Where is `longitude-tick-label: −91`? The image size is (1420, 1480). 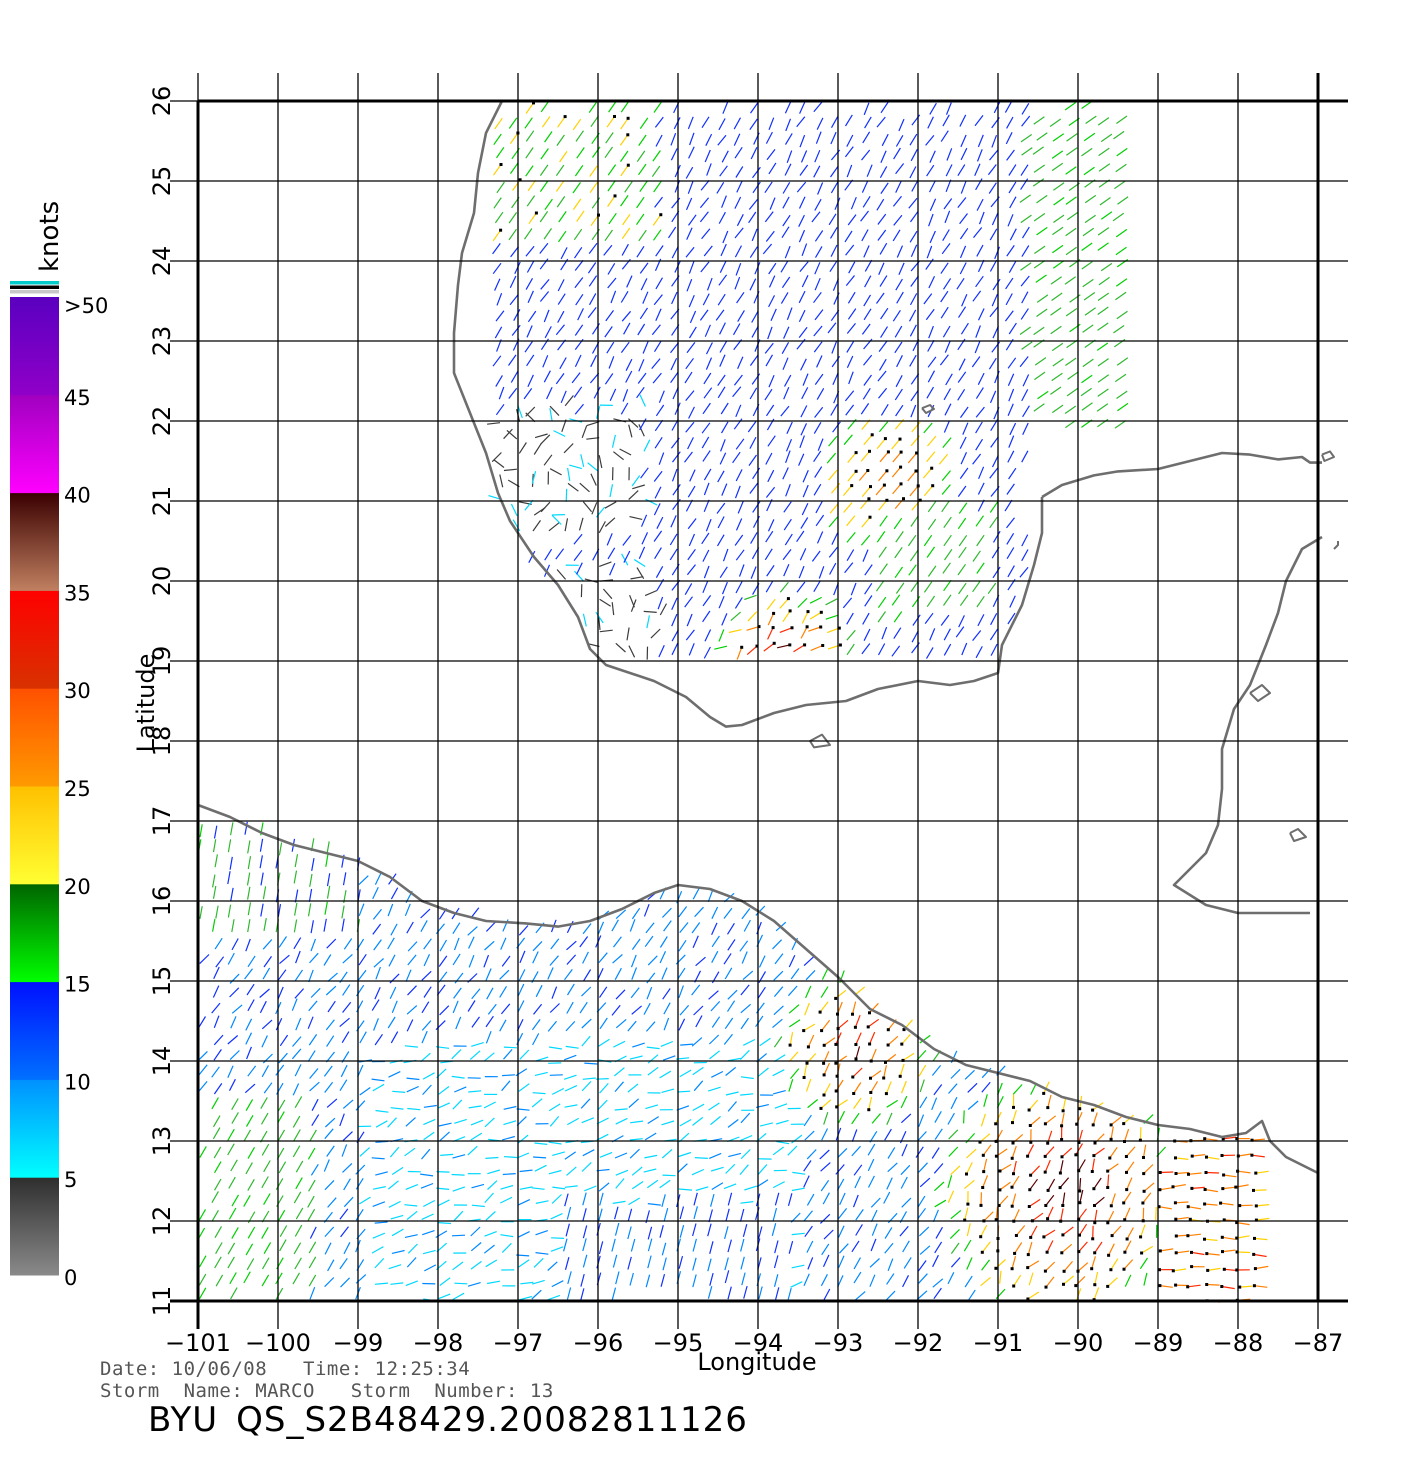
longitude-tick-label: −91 is located at coordinates (998, 1343).